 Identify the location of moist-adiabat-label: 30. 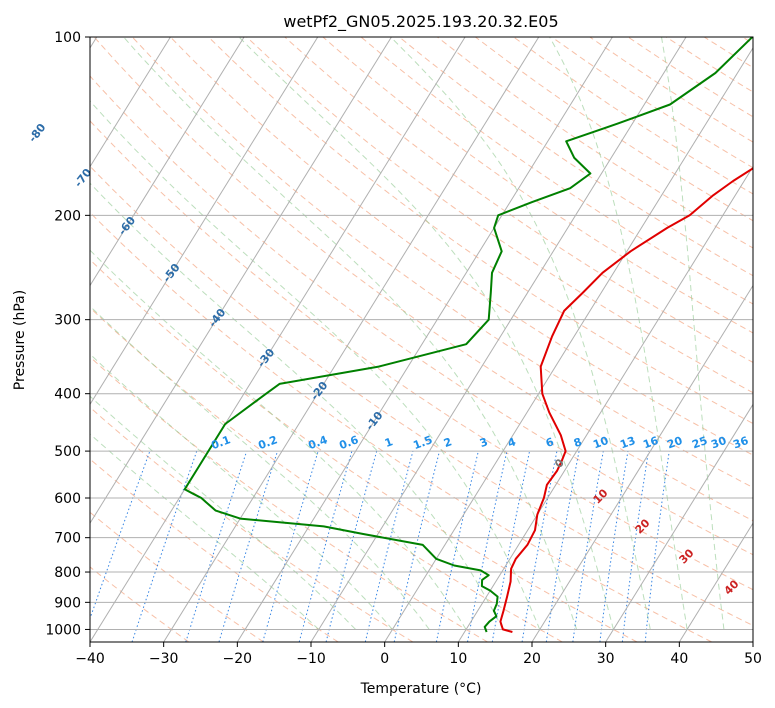
(687, 556).